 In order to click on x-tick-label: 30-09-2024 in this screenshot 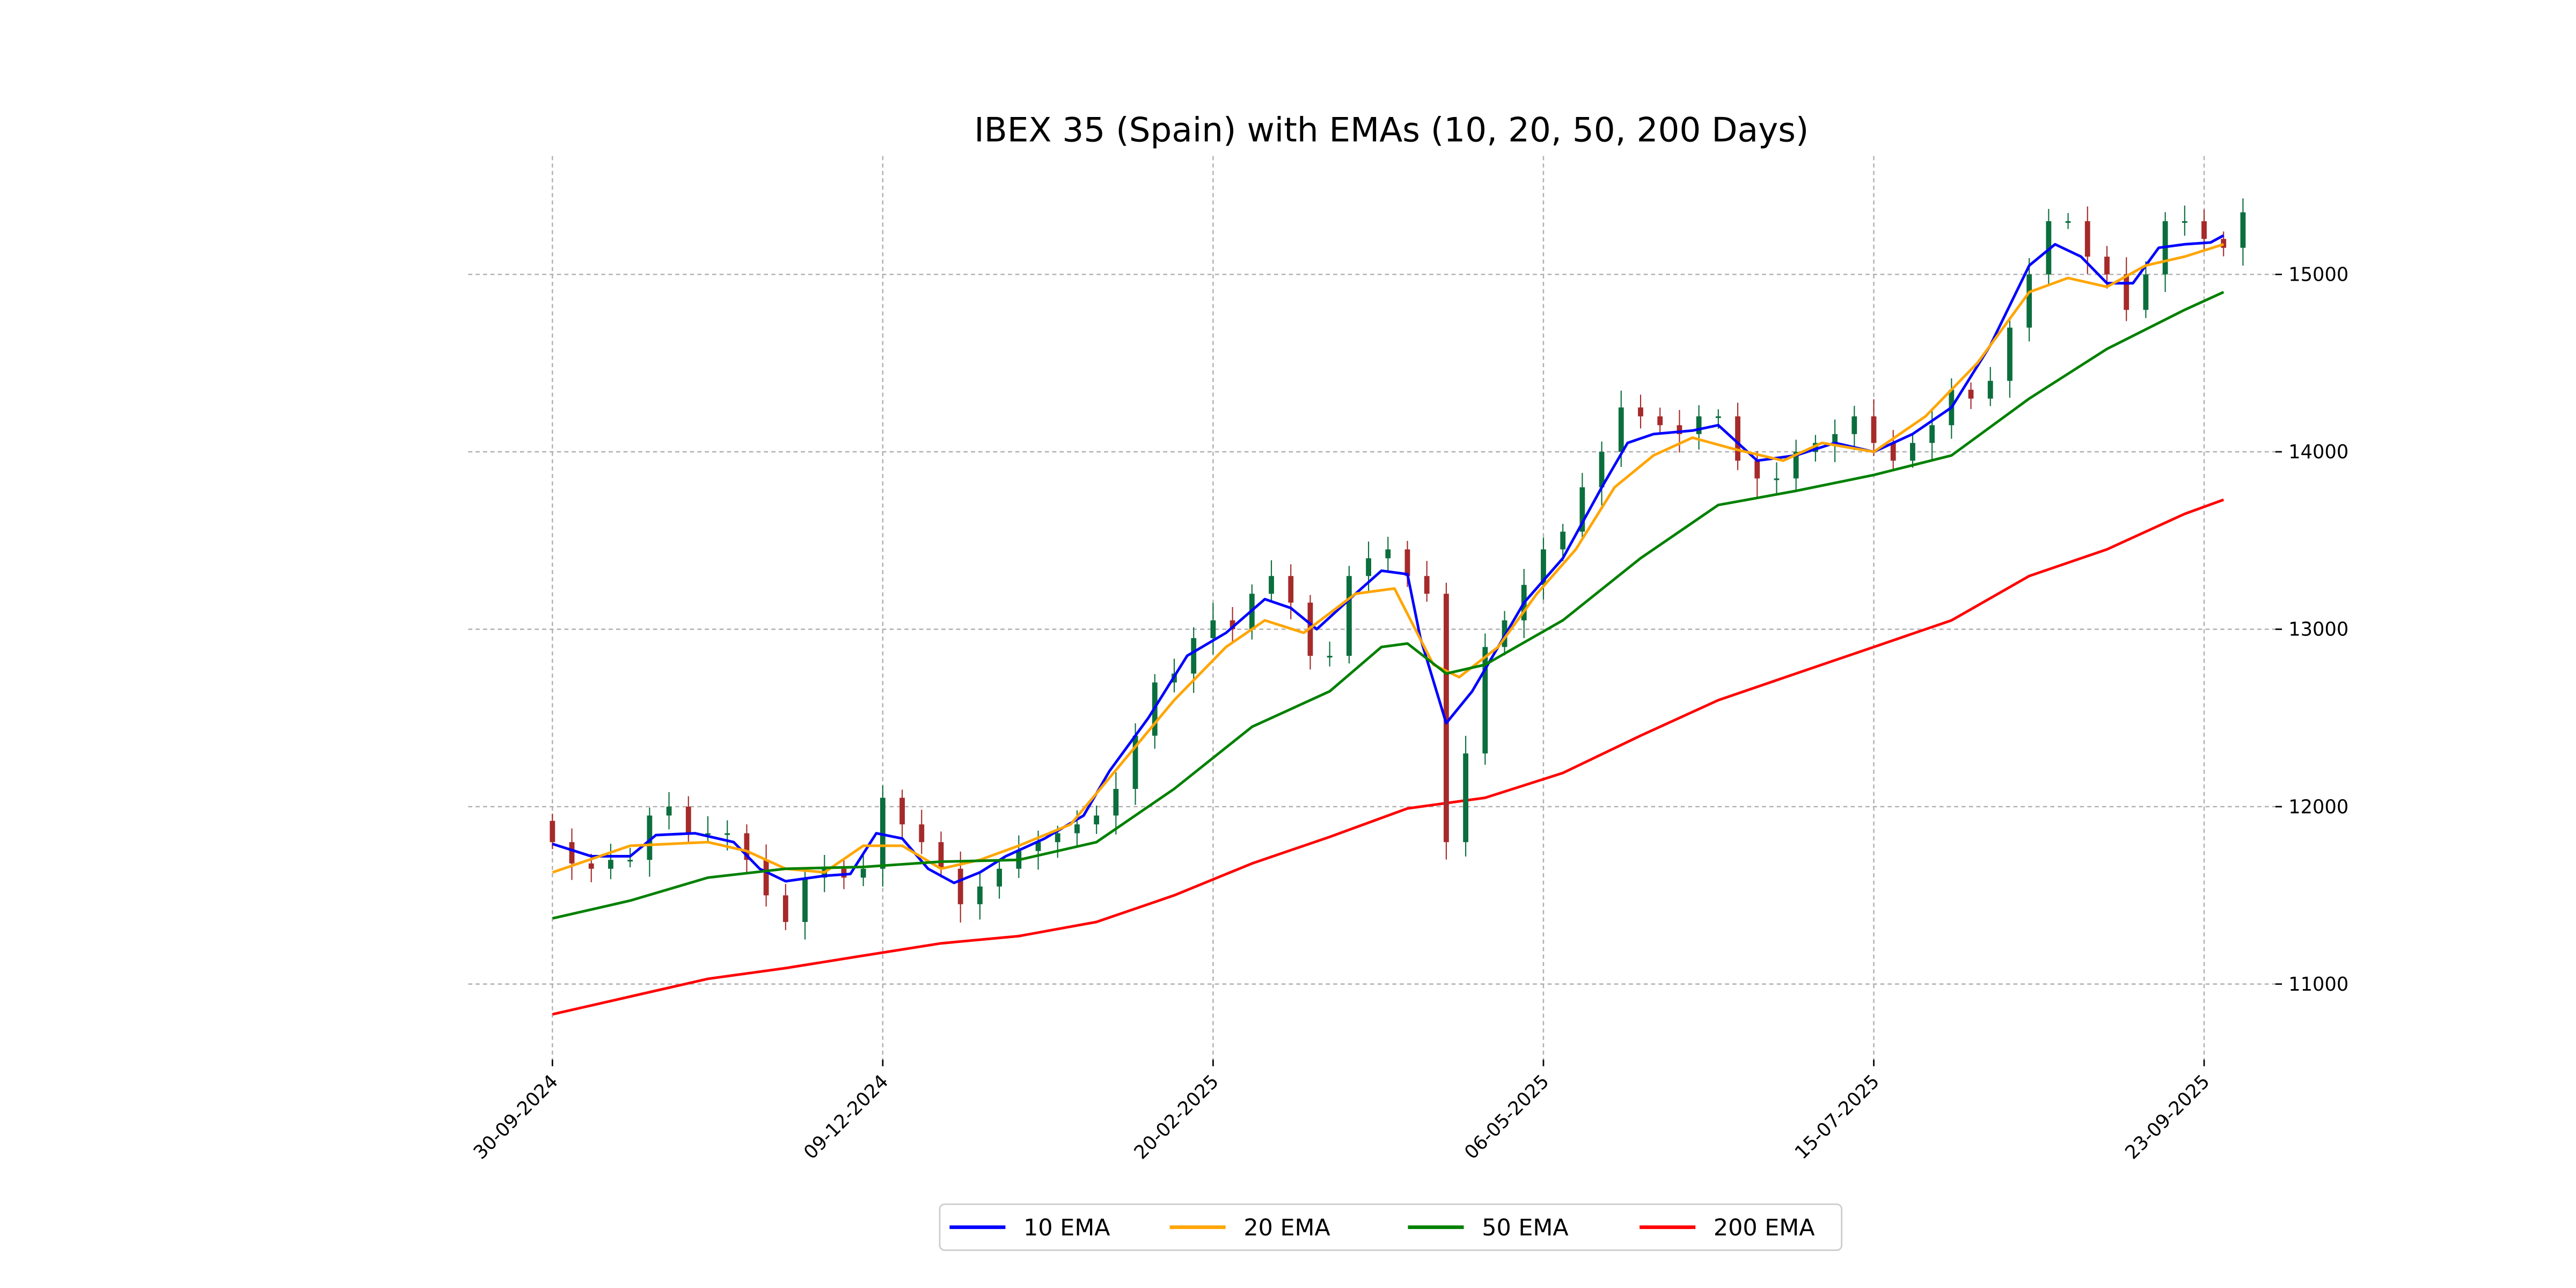, I will do `click(515, 1117)`.